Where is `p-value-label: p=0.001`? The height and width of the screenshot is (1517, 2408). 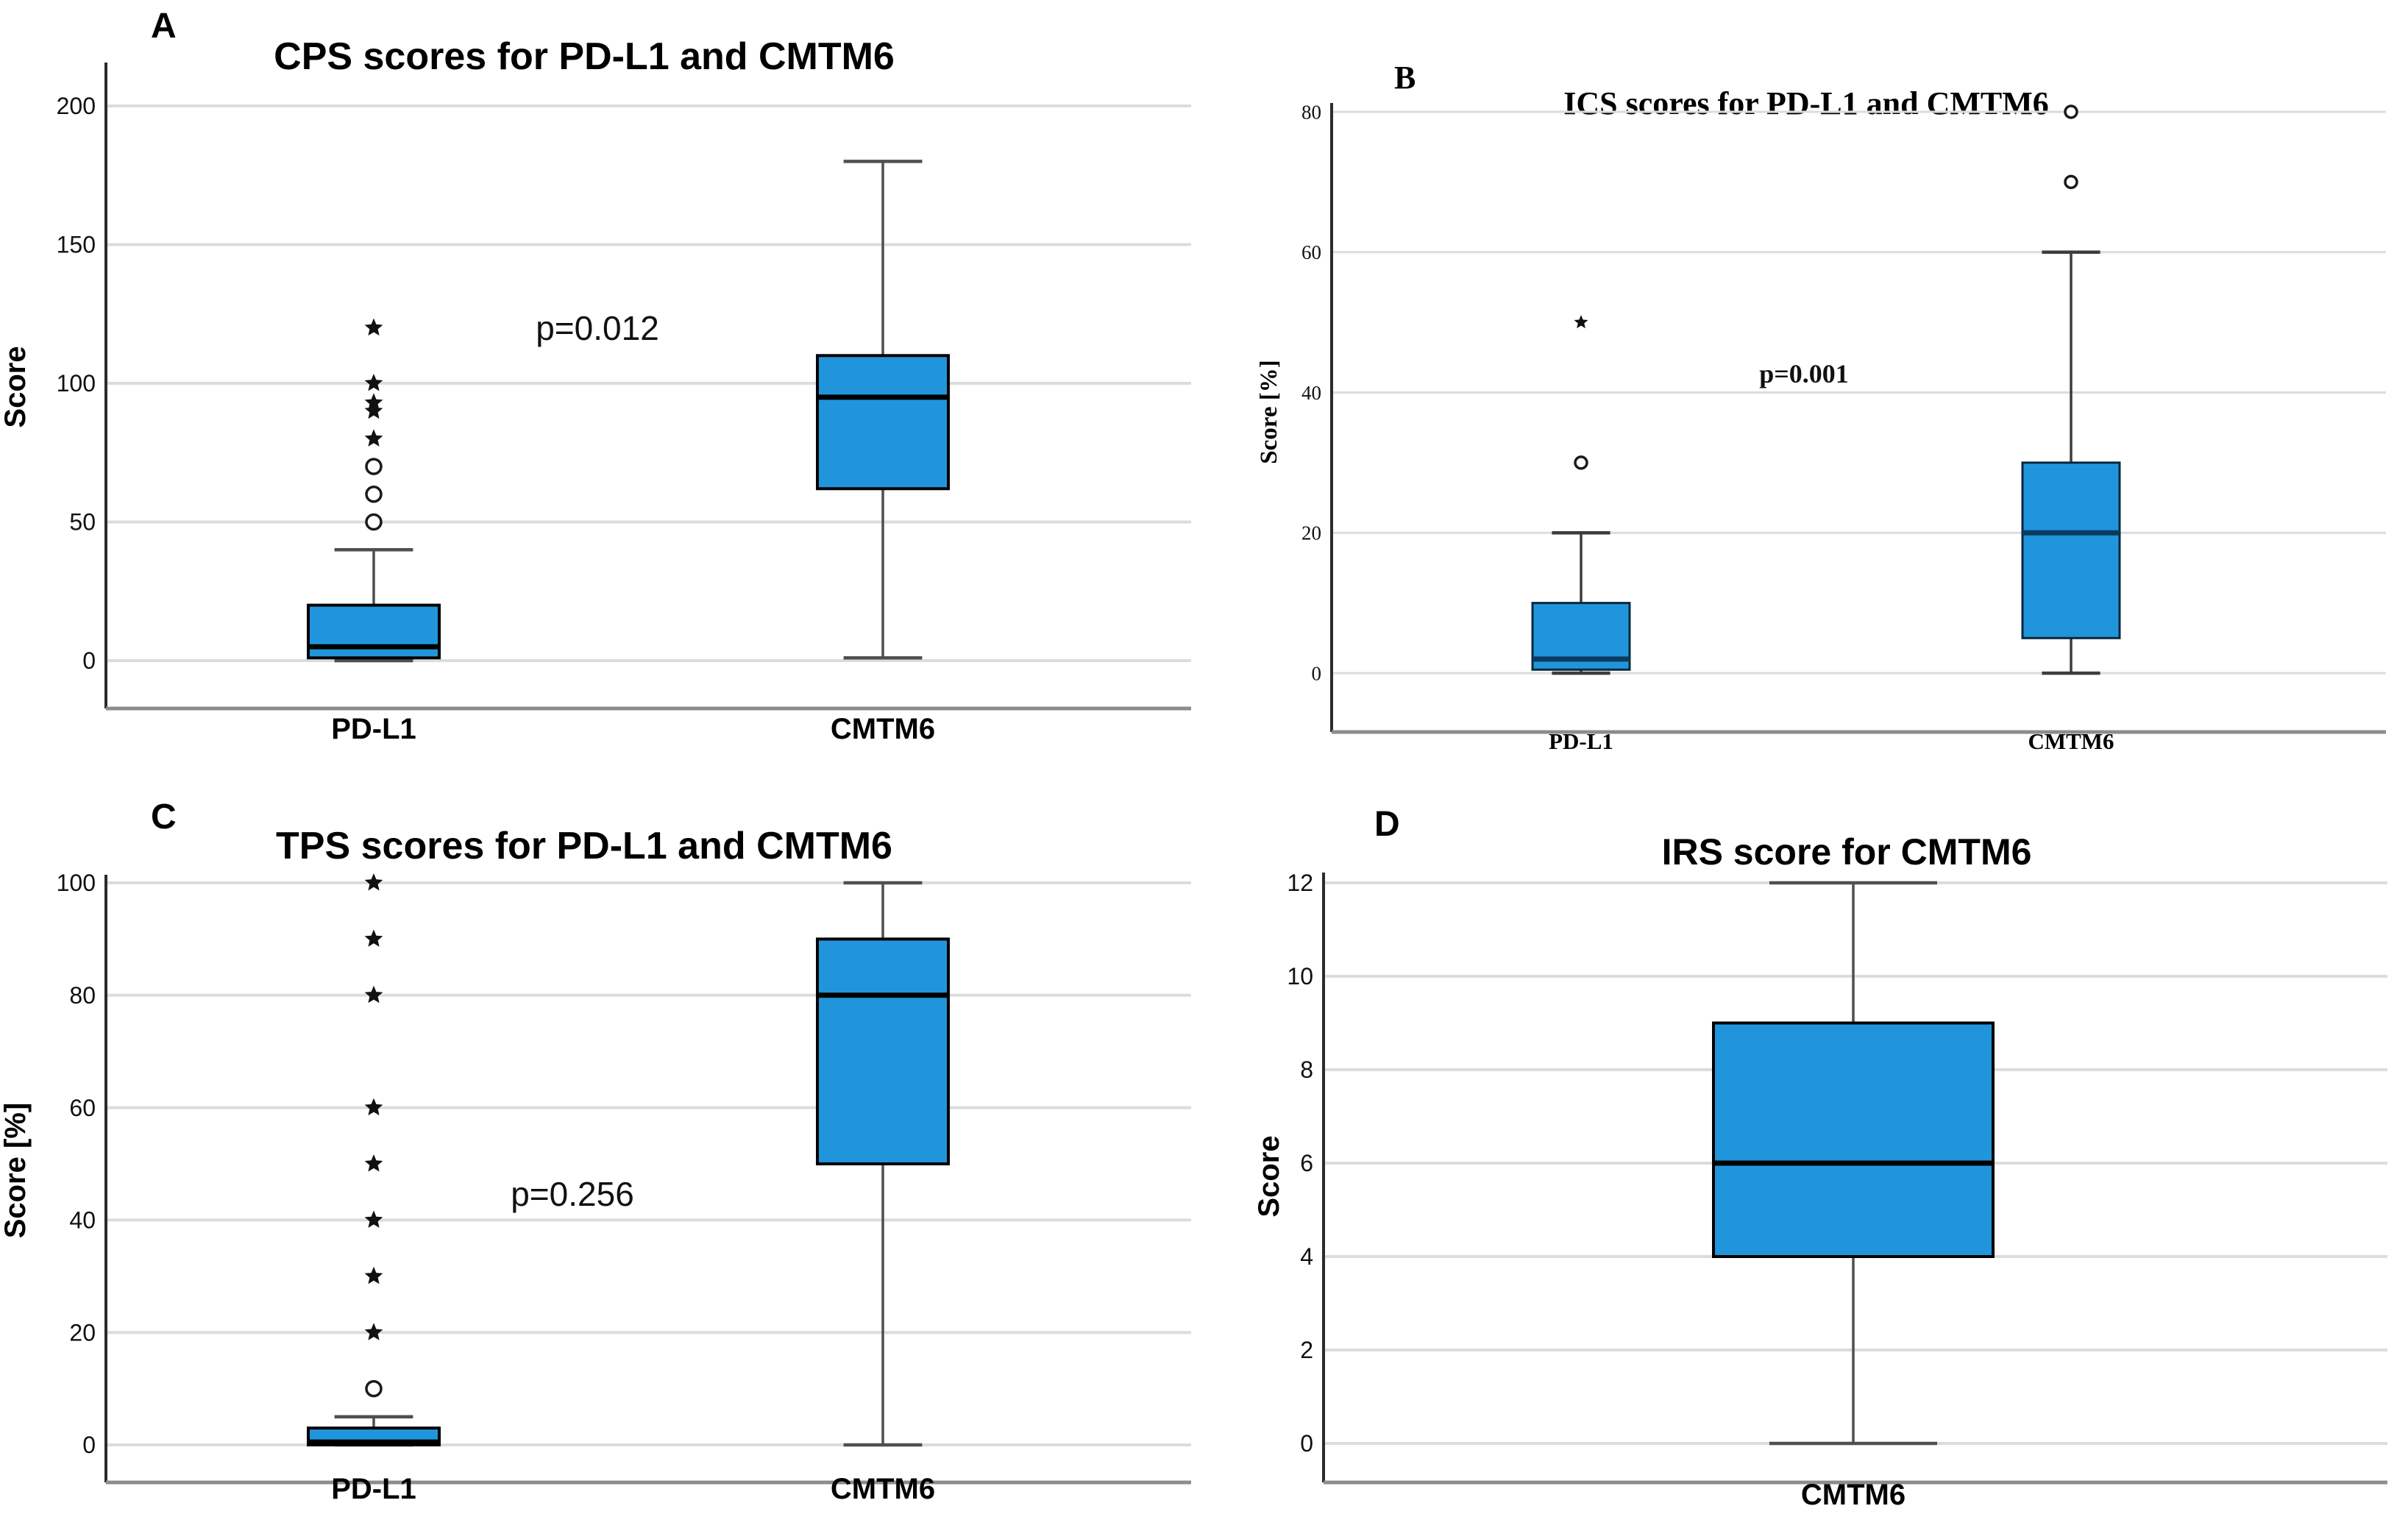
p-value-label: p=0.001 is located at coordinates (1804, 373).